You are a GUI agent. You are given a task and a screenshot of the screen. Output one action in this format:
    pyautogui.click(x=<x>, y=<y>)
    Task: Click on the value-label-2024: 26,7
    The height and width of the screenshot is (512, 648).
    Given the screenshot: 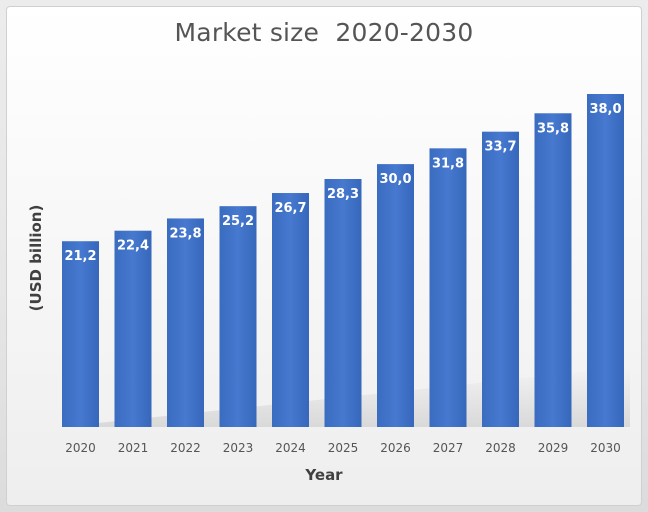 What is the action you would take?
    pyautogui.click(x=290, y=208)
    